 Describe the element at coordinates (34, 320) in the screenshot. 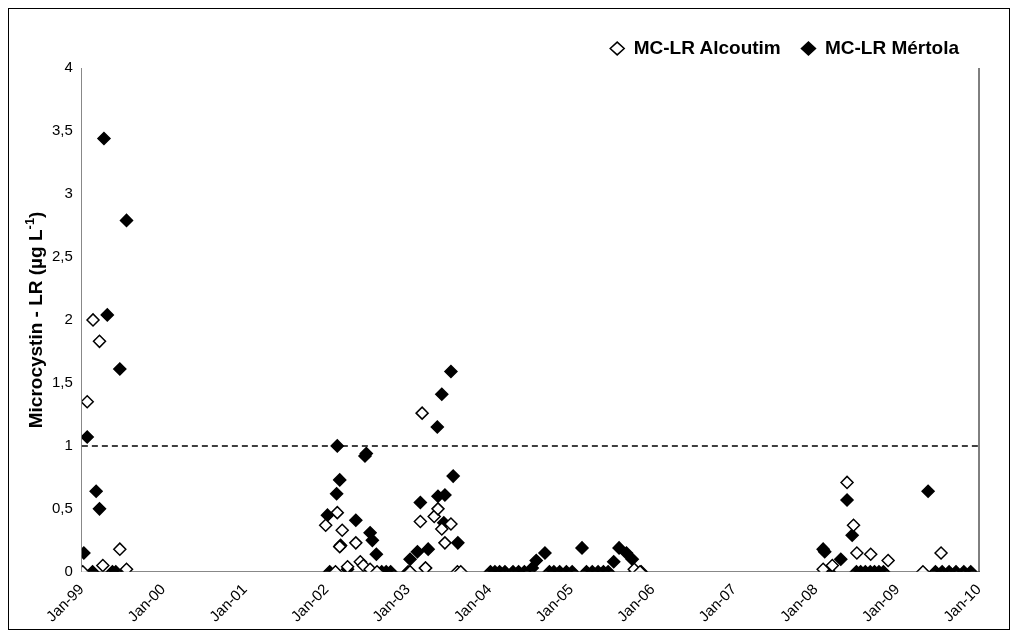

I see `y-axis-title: Microcystin - LR (µg L-1)` at that location.